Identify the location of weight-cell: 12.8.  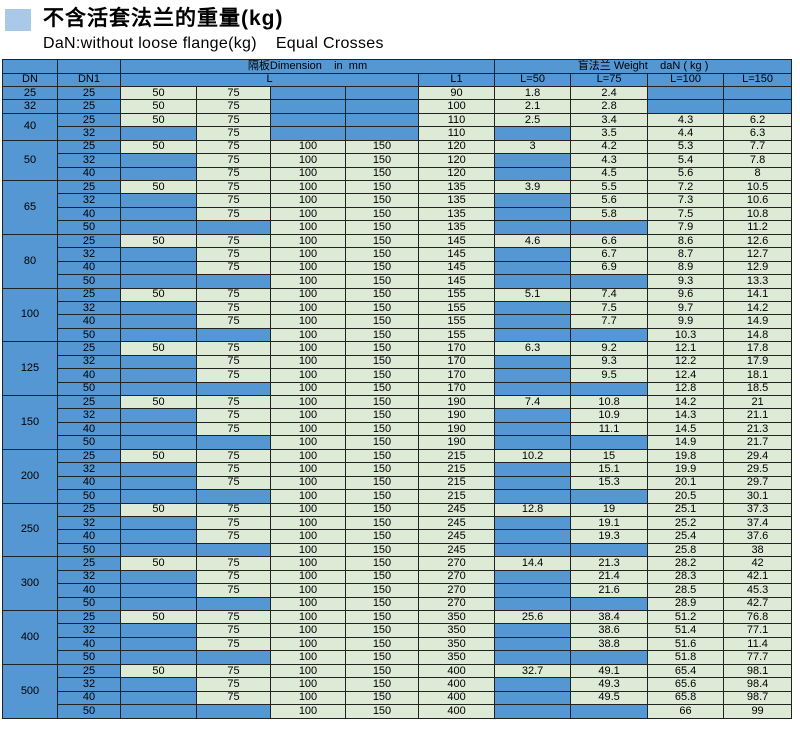
(686, 389).